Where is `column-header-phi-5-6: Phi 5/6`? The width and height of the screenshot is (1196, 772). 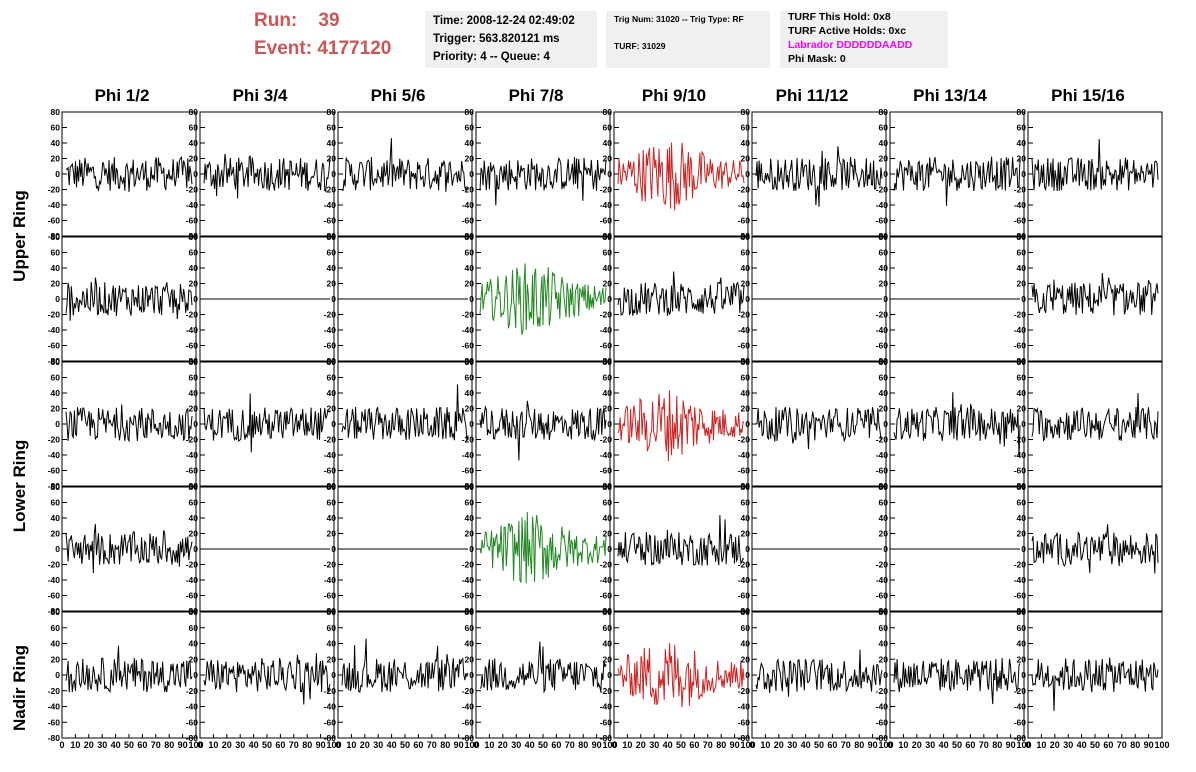 column-header-phi-5-6: Phi 5/6 is located at coordinates (398, 95).